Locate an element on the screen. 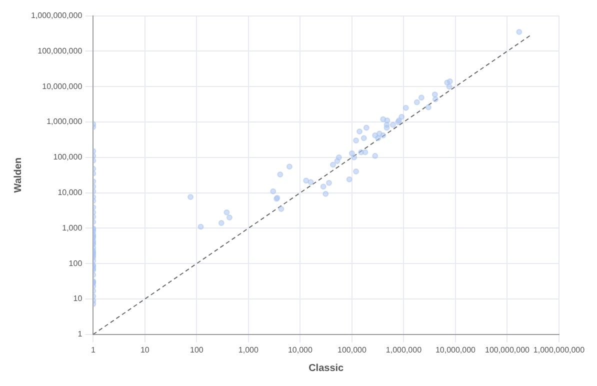 This screenshot has height=386, width=597. x-tick-label: 1,000,000,000 is located at coordinates (559, 349).